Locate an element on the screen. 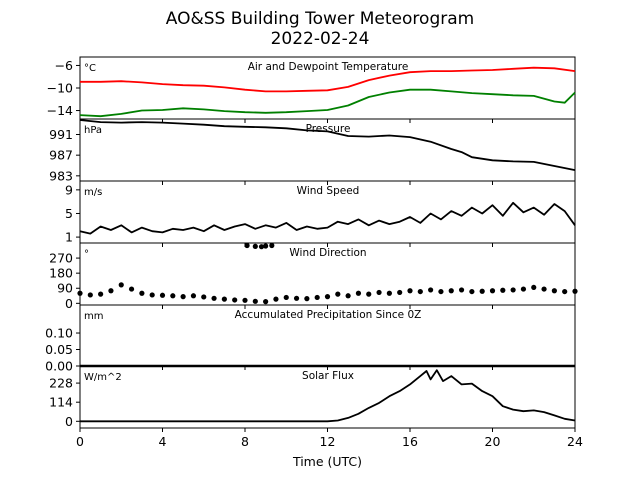 This screenshot has width=640, height=480. panel-title: Wind Direction is located at coordinates (327, 253).